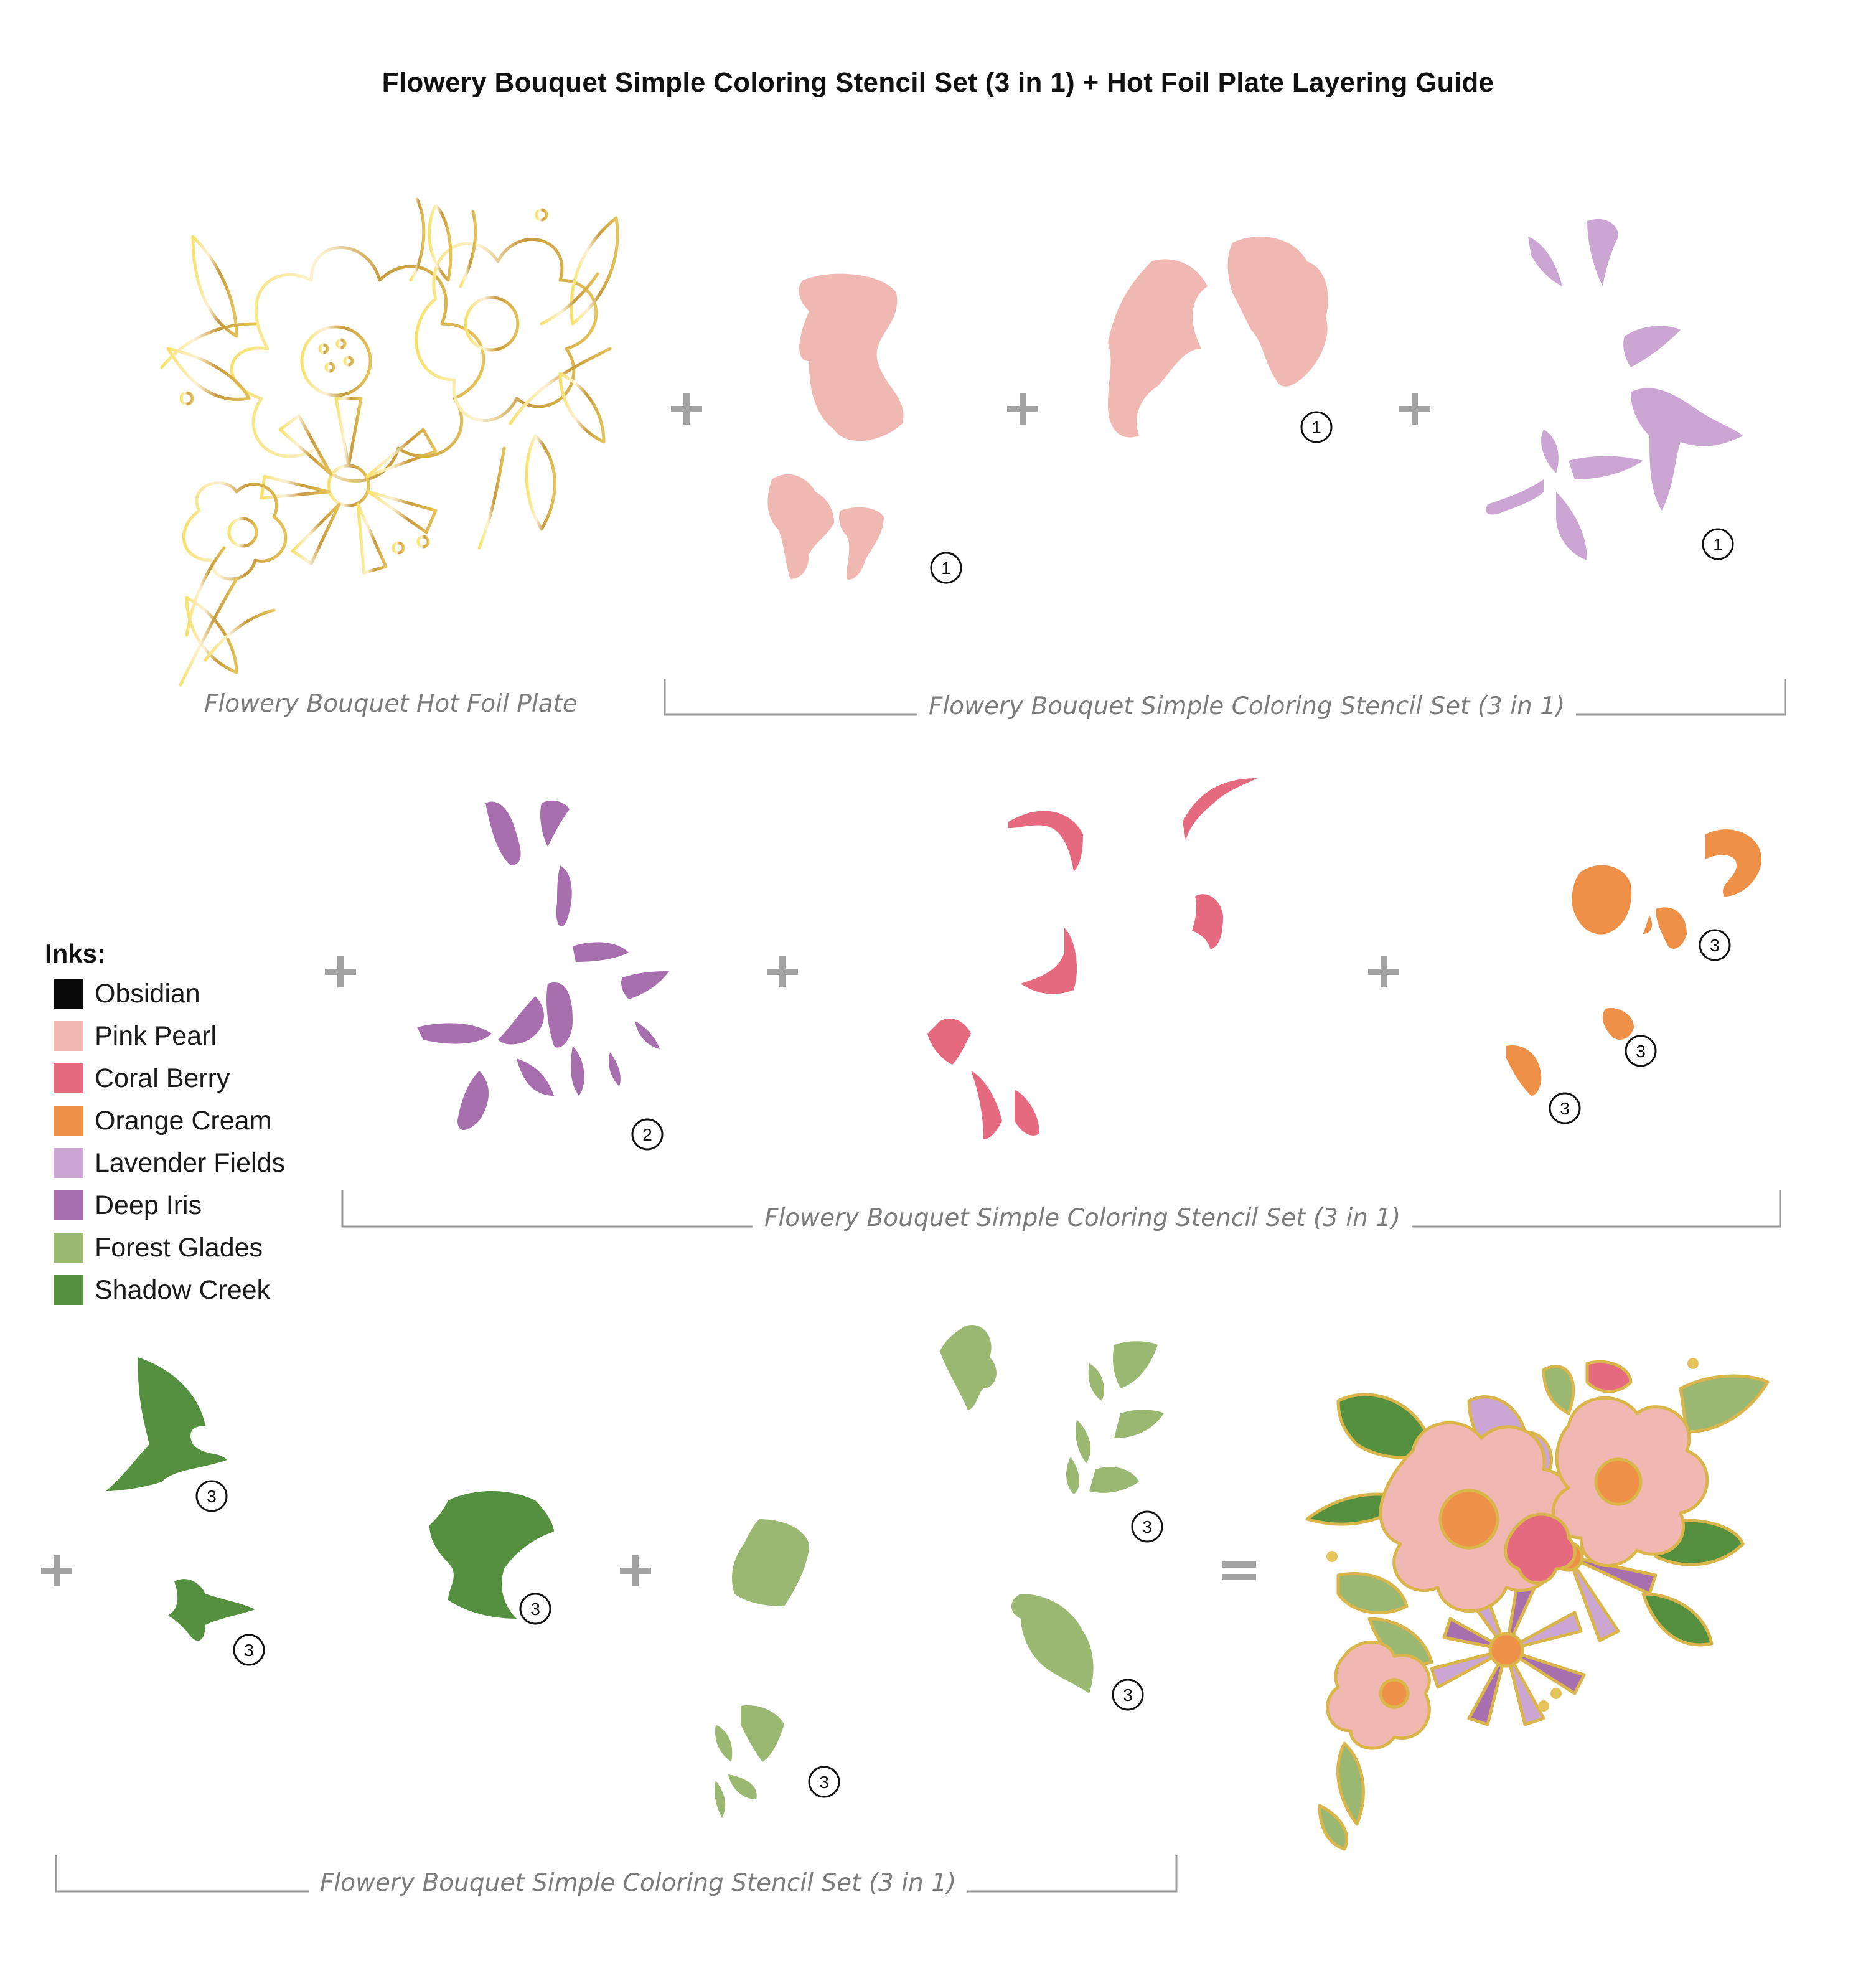 This screenshot has height=1973, width=1876. What do you see at coordinates (68, 1163) in the screenshot?
I see `swatch-lavender-fields` at bounding box center [68, 1163].